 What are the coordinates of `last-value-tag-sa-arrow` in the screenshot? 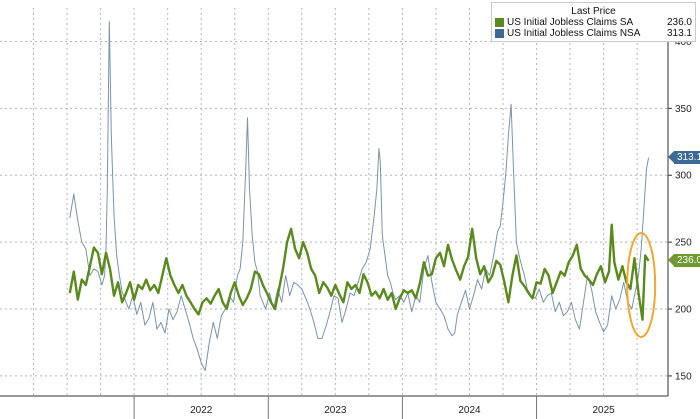 It's located at (671, 260).